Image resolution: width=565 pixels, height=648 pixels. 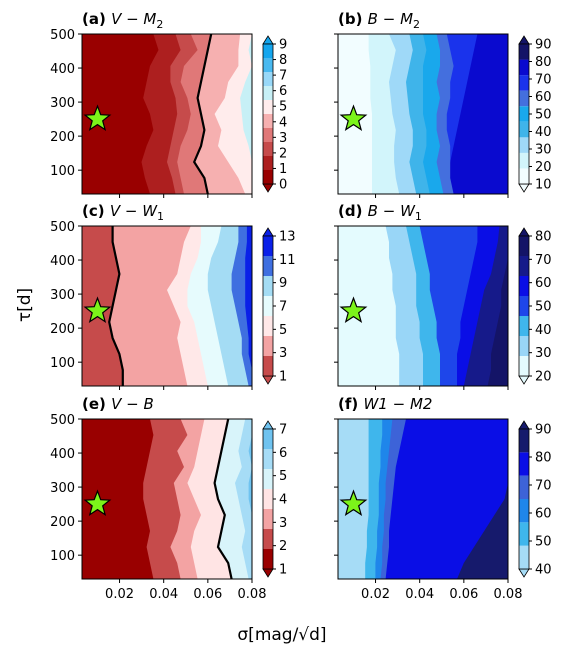 What do you see at coordinates (287, 260) in the screenshot?
I see `colorbar-tick-label: 11` at bounding box center [287, 260].